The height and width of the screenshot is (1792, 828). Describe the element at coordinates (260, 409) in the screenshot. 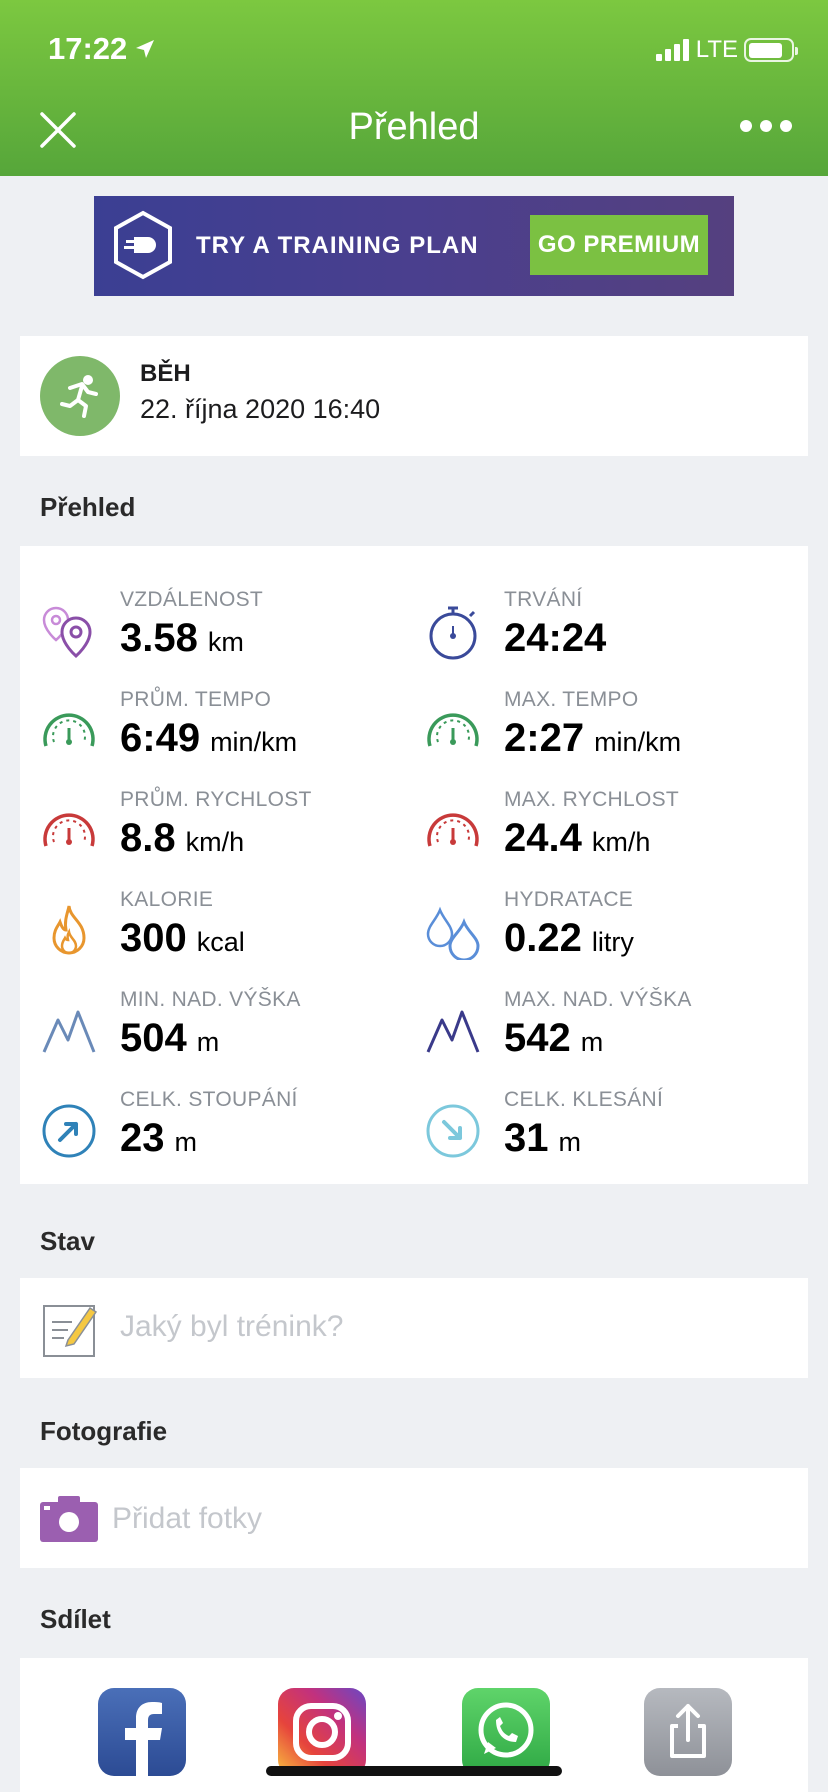

I see `activity-date: 22. října 2020 16:40` at that location.